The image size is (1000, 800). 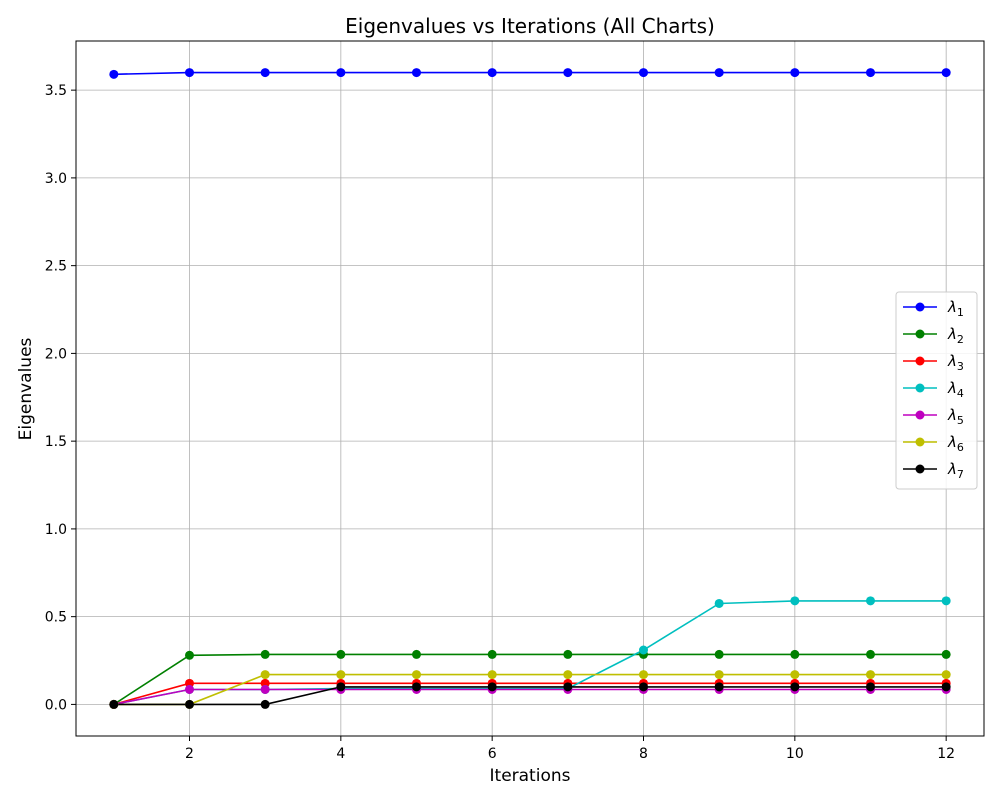 I want to click on x-tick-label: 6, so click(x=492, y=754).